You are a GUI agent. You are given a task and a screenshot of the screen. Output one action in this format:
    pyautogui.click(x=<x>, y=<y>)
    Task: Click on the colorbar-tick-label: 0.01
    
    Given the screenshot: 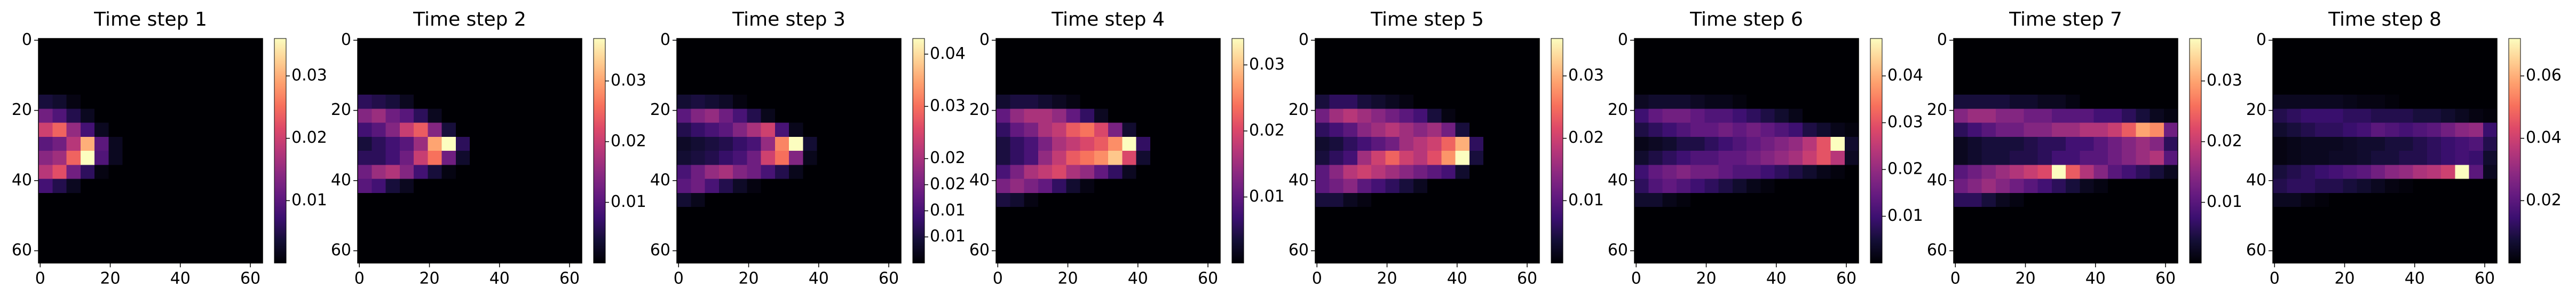 What is the action you would take?
    pyautogui.click(x=948, y=210)
    